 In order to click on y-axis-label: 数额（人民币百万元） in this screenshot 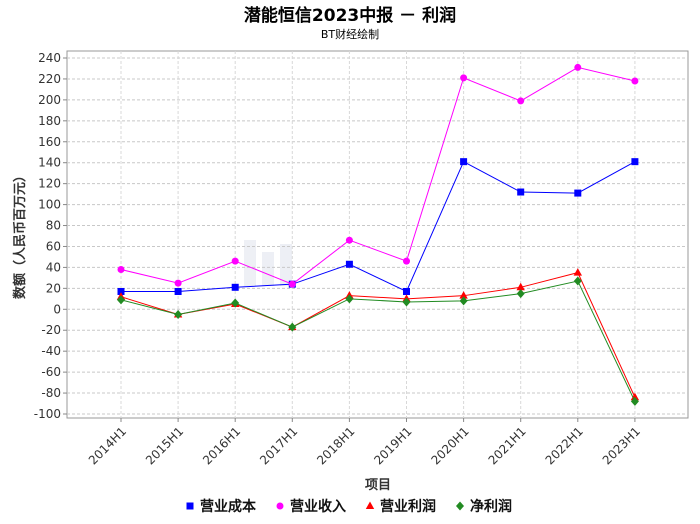, I will do `click(20, 234)`.